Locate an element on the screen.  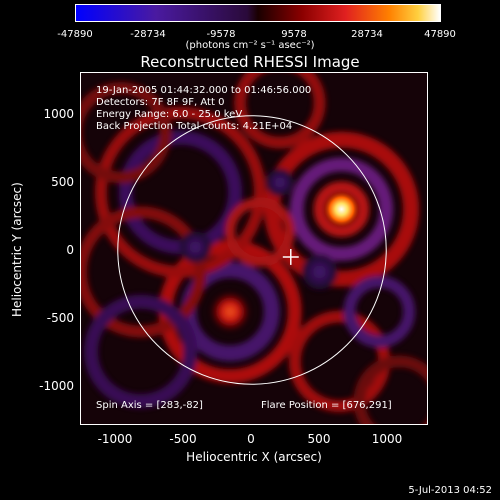
time-range-label: 19-Jan-2005 01:44:32.000 to 01:46:56.000 is located at coordinates (204, 90).